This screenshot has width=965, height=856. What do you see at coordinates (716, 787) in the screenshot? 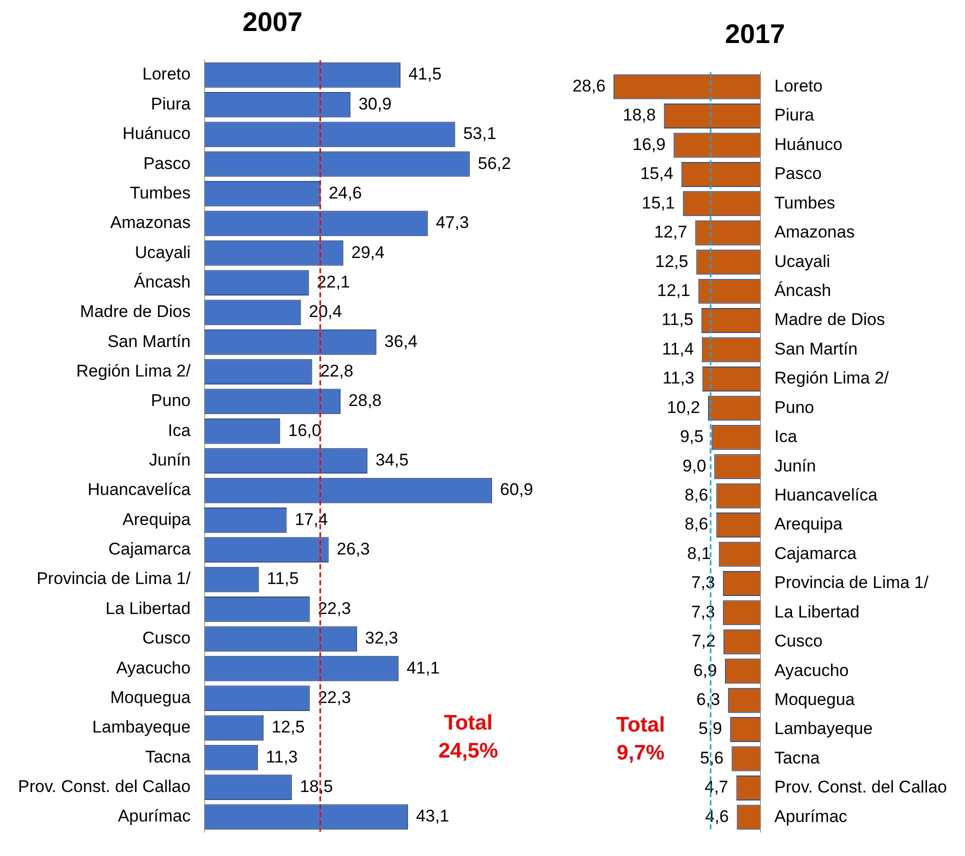
I see `data-label: 4,7` at bounding box center [716, 787].